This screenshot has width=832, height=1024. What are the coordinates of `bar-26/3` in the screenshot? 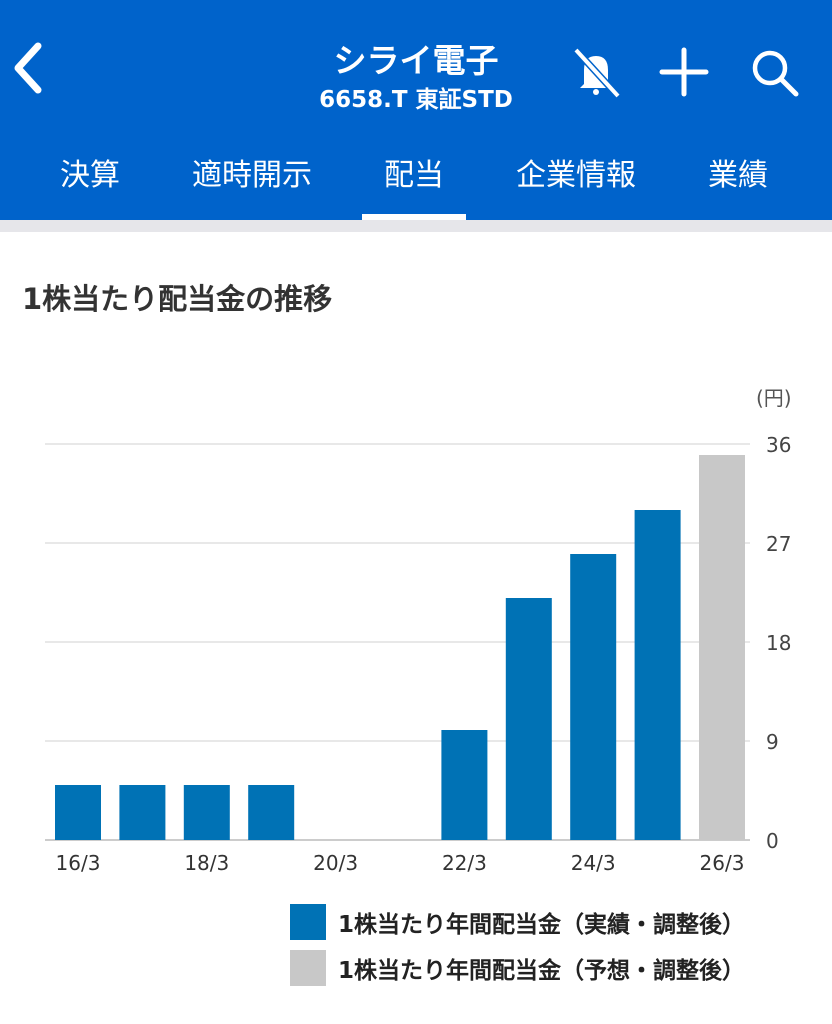 It's located at (722, 647).